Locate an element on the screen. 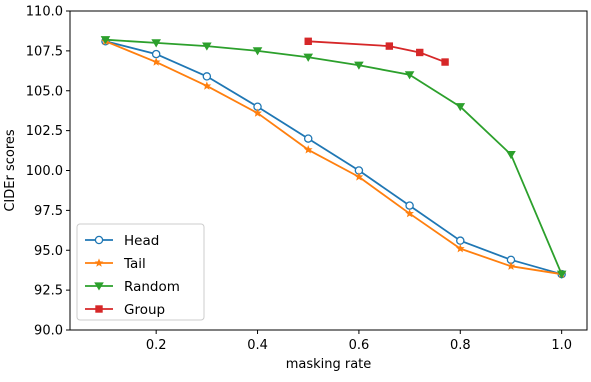  x-tick-label: 0.4 is located at coordinates (257, 345).